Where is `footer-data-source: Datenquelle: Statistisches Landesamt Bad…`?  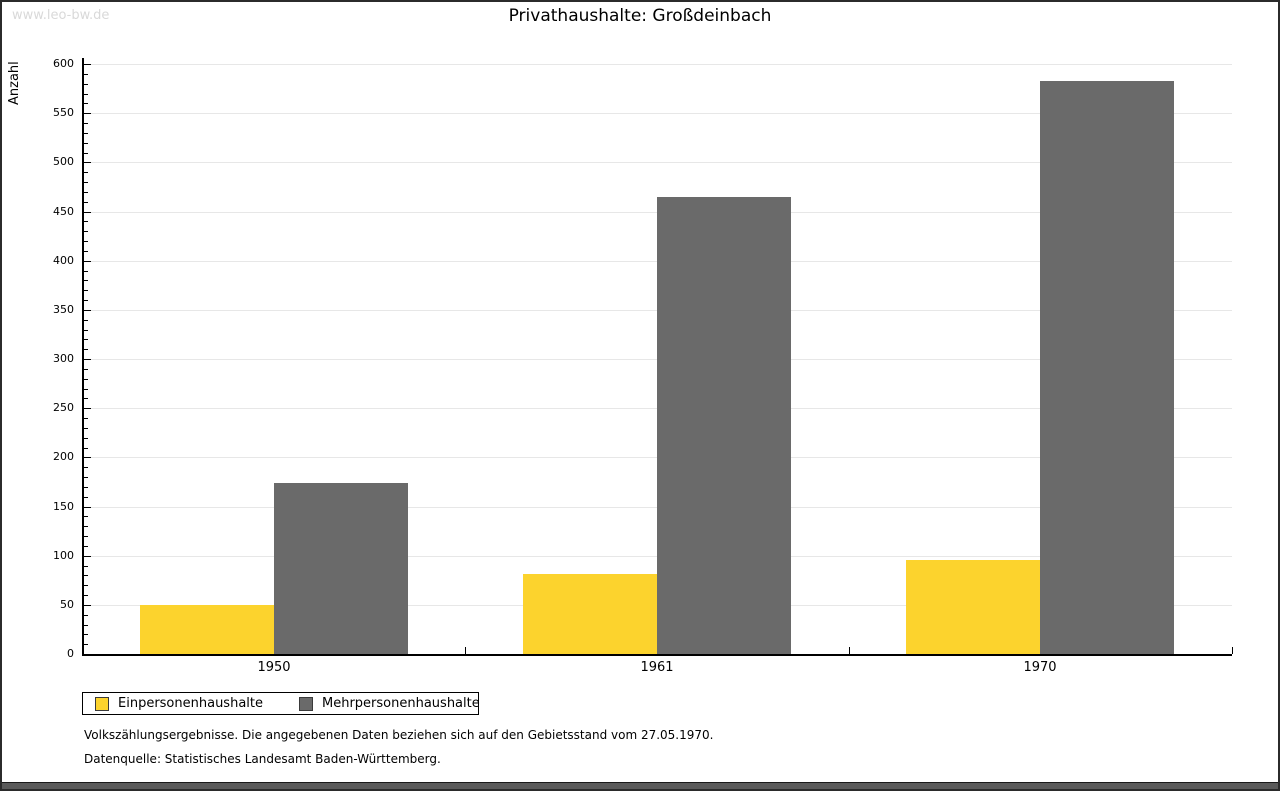
footer-data-source: Datenquelle: Statistisches Landesamt Bad… is located at coordinates (262, 759).